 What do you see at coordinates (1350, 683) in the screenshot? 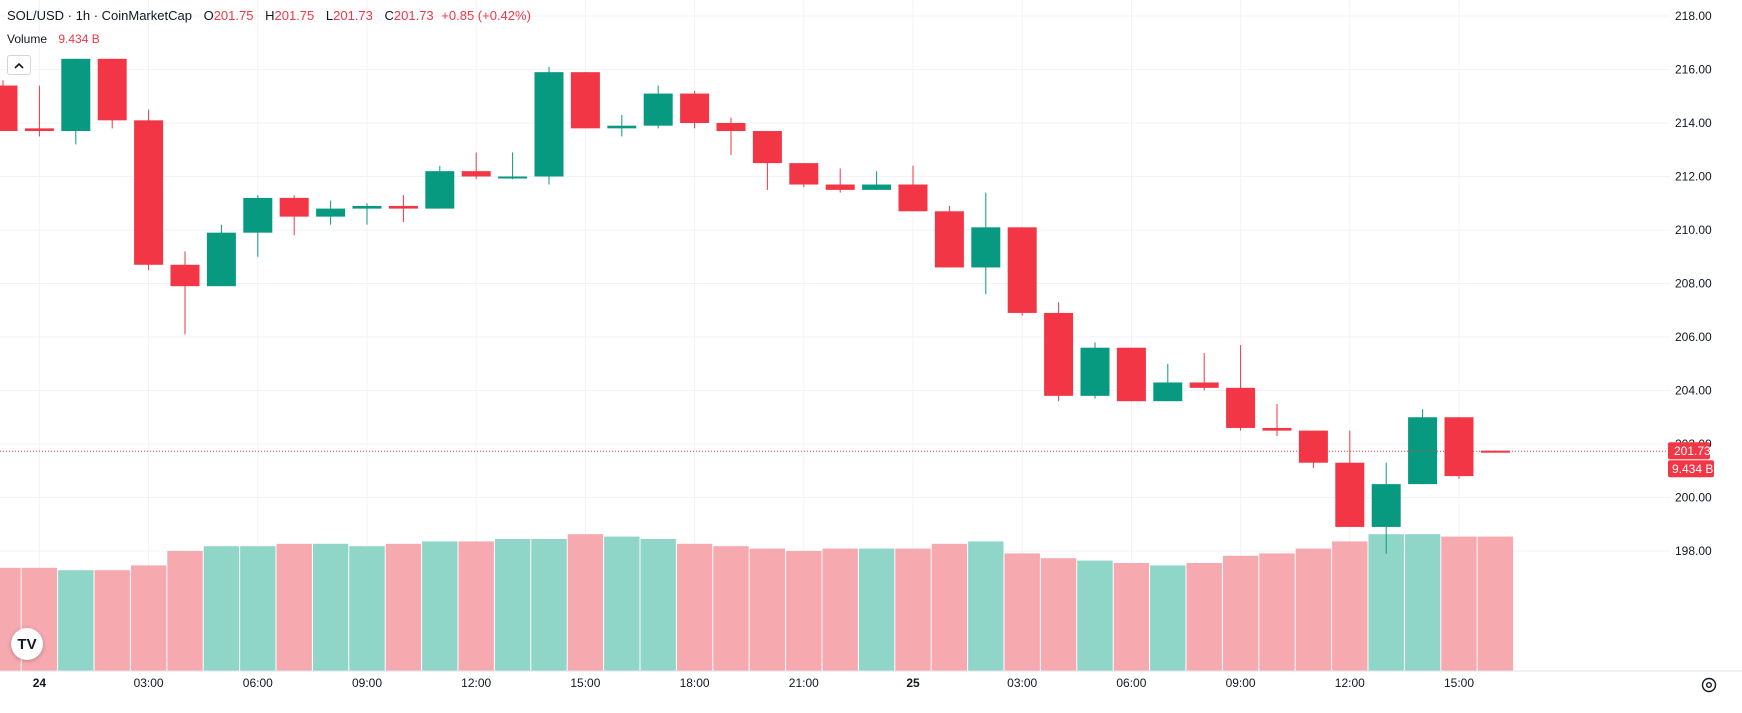
I see `time-tick-label: 12:00` at bounding box center [1350, 683].